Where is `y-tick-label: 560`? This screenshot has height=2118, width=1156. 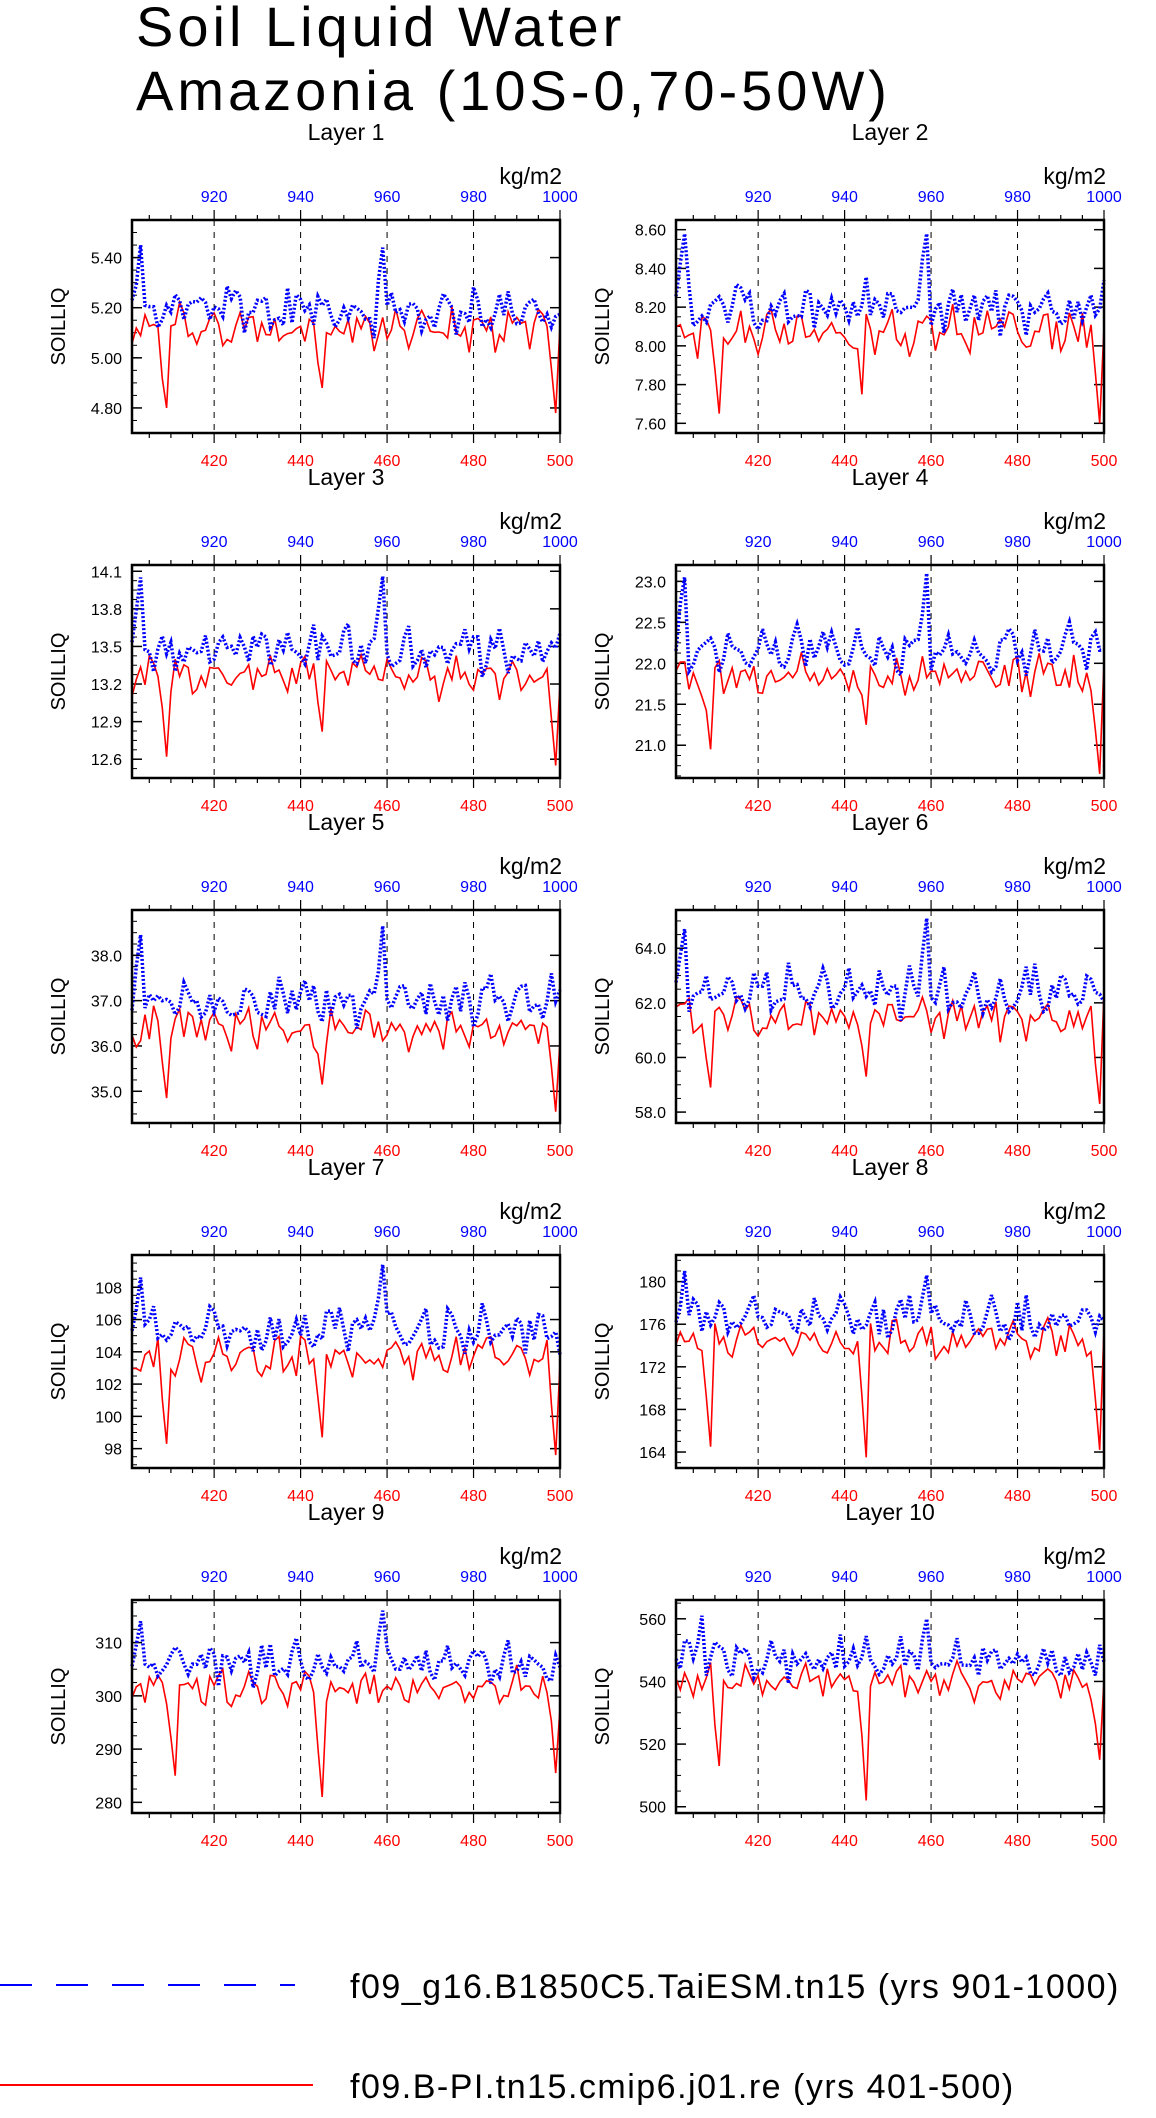
y-tick-label: 560 is located at coordinates (652, 1620).